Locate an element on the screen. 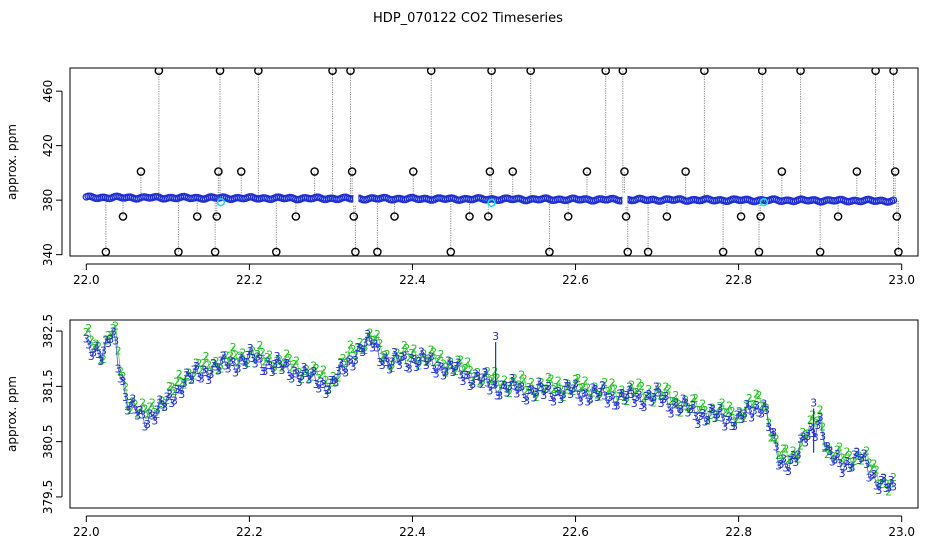 The image size is (936, 540). x-axis: 22.0 22.2 22.4 22.6 22.8 23.0 is located at coordinates (494, 275).